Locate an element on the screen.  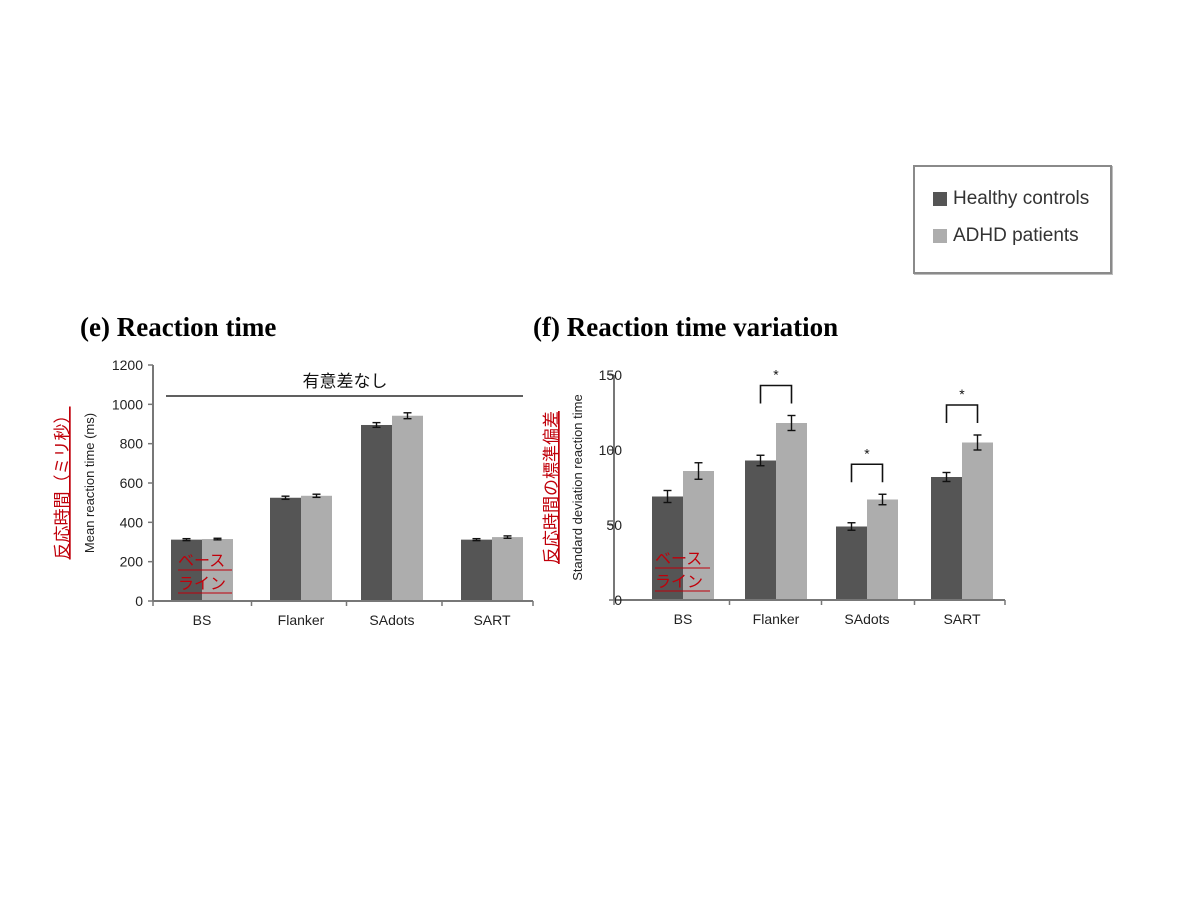
chart-e-bar-healthy-sart is located at coordinates (476, 570).